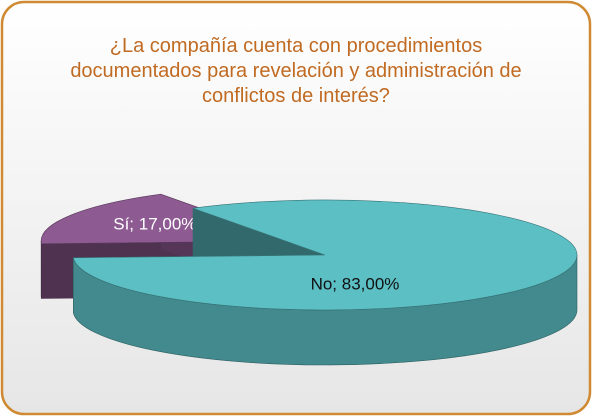  I want to click on data-label: No; 83,00%, so click(355, 283).